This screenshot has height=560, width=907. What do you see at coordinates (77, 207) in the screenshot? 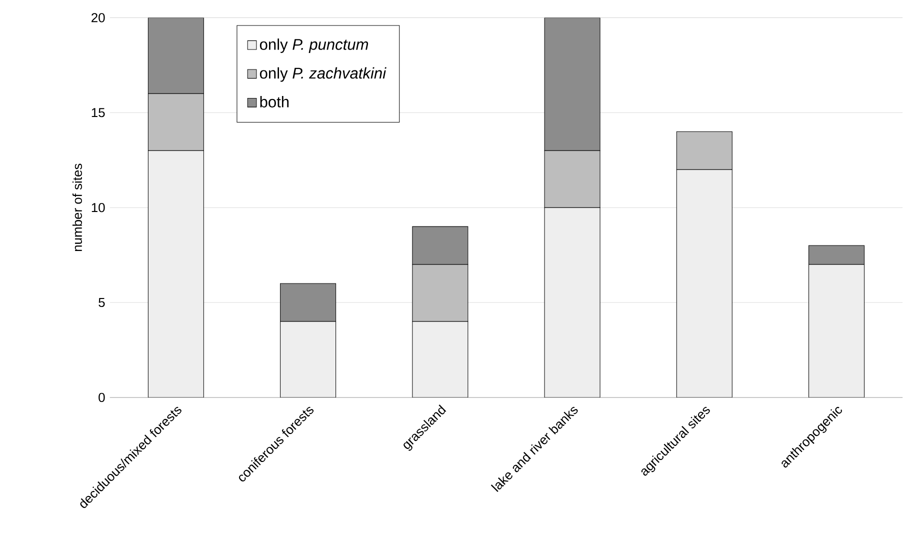
I see `y-axis-title: number of sites` at bounding box center [77, 207].